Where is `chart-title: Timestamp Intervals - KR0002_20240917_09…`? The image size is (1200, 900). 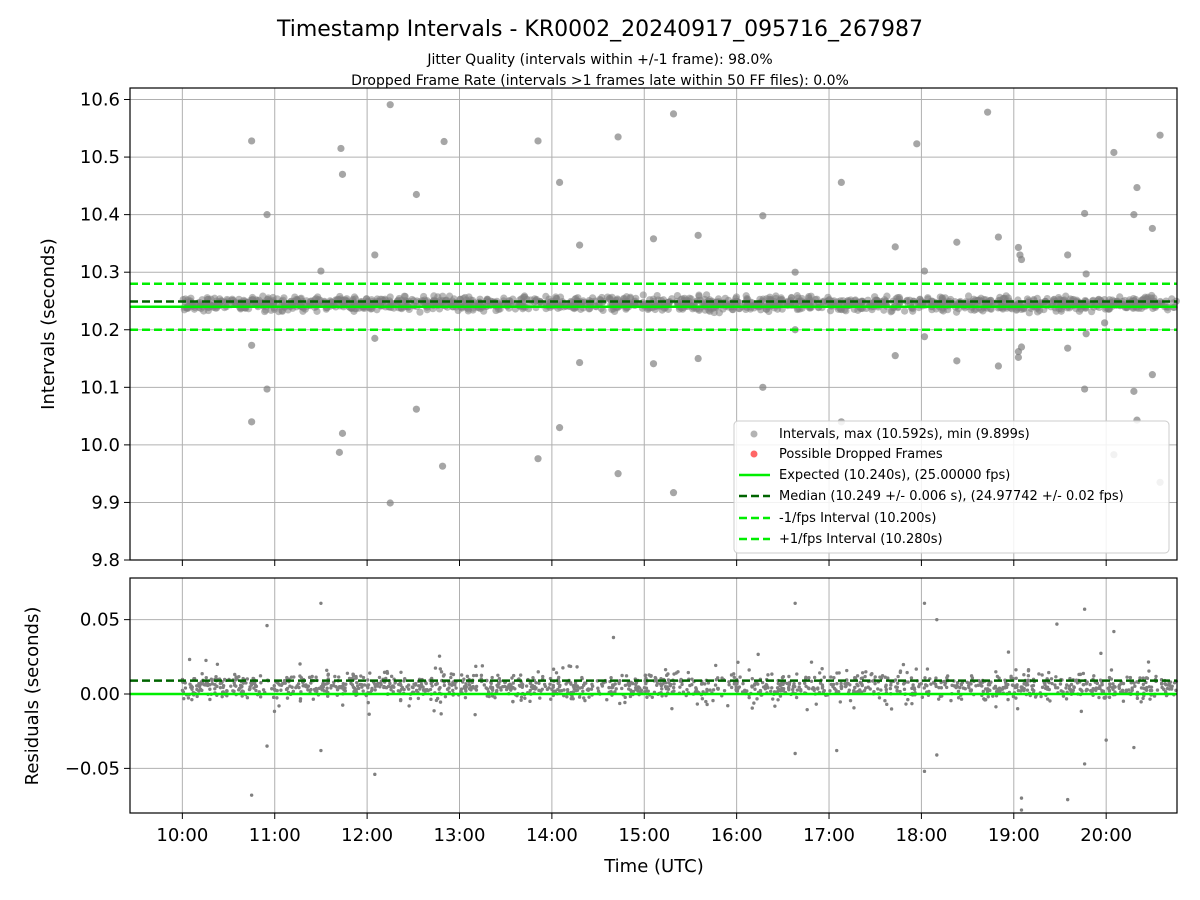 chart-title: Timestamp Intervals - KR0002_20240917_09… is located at coordinates (599, 29).